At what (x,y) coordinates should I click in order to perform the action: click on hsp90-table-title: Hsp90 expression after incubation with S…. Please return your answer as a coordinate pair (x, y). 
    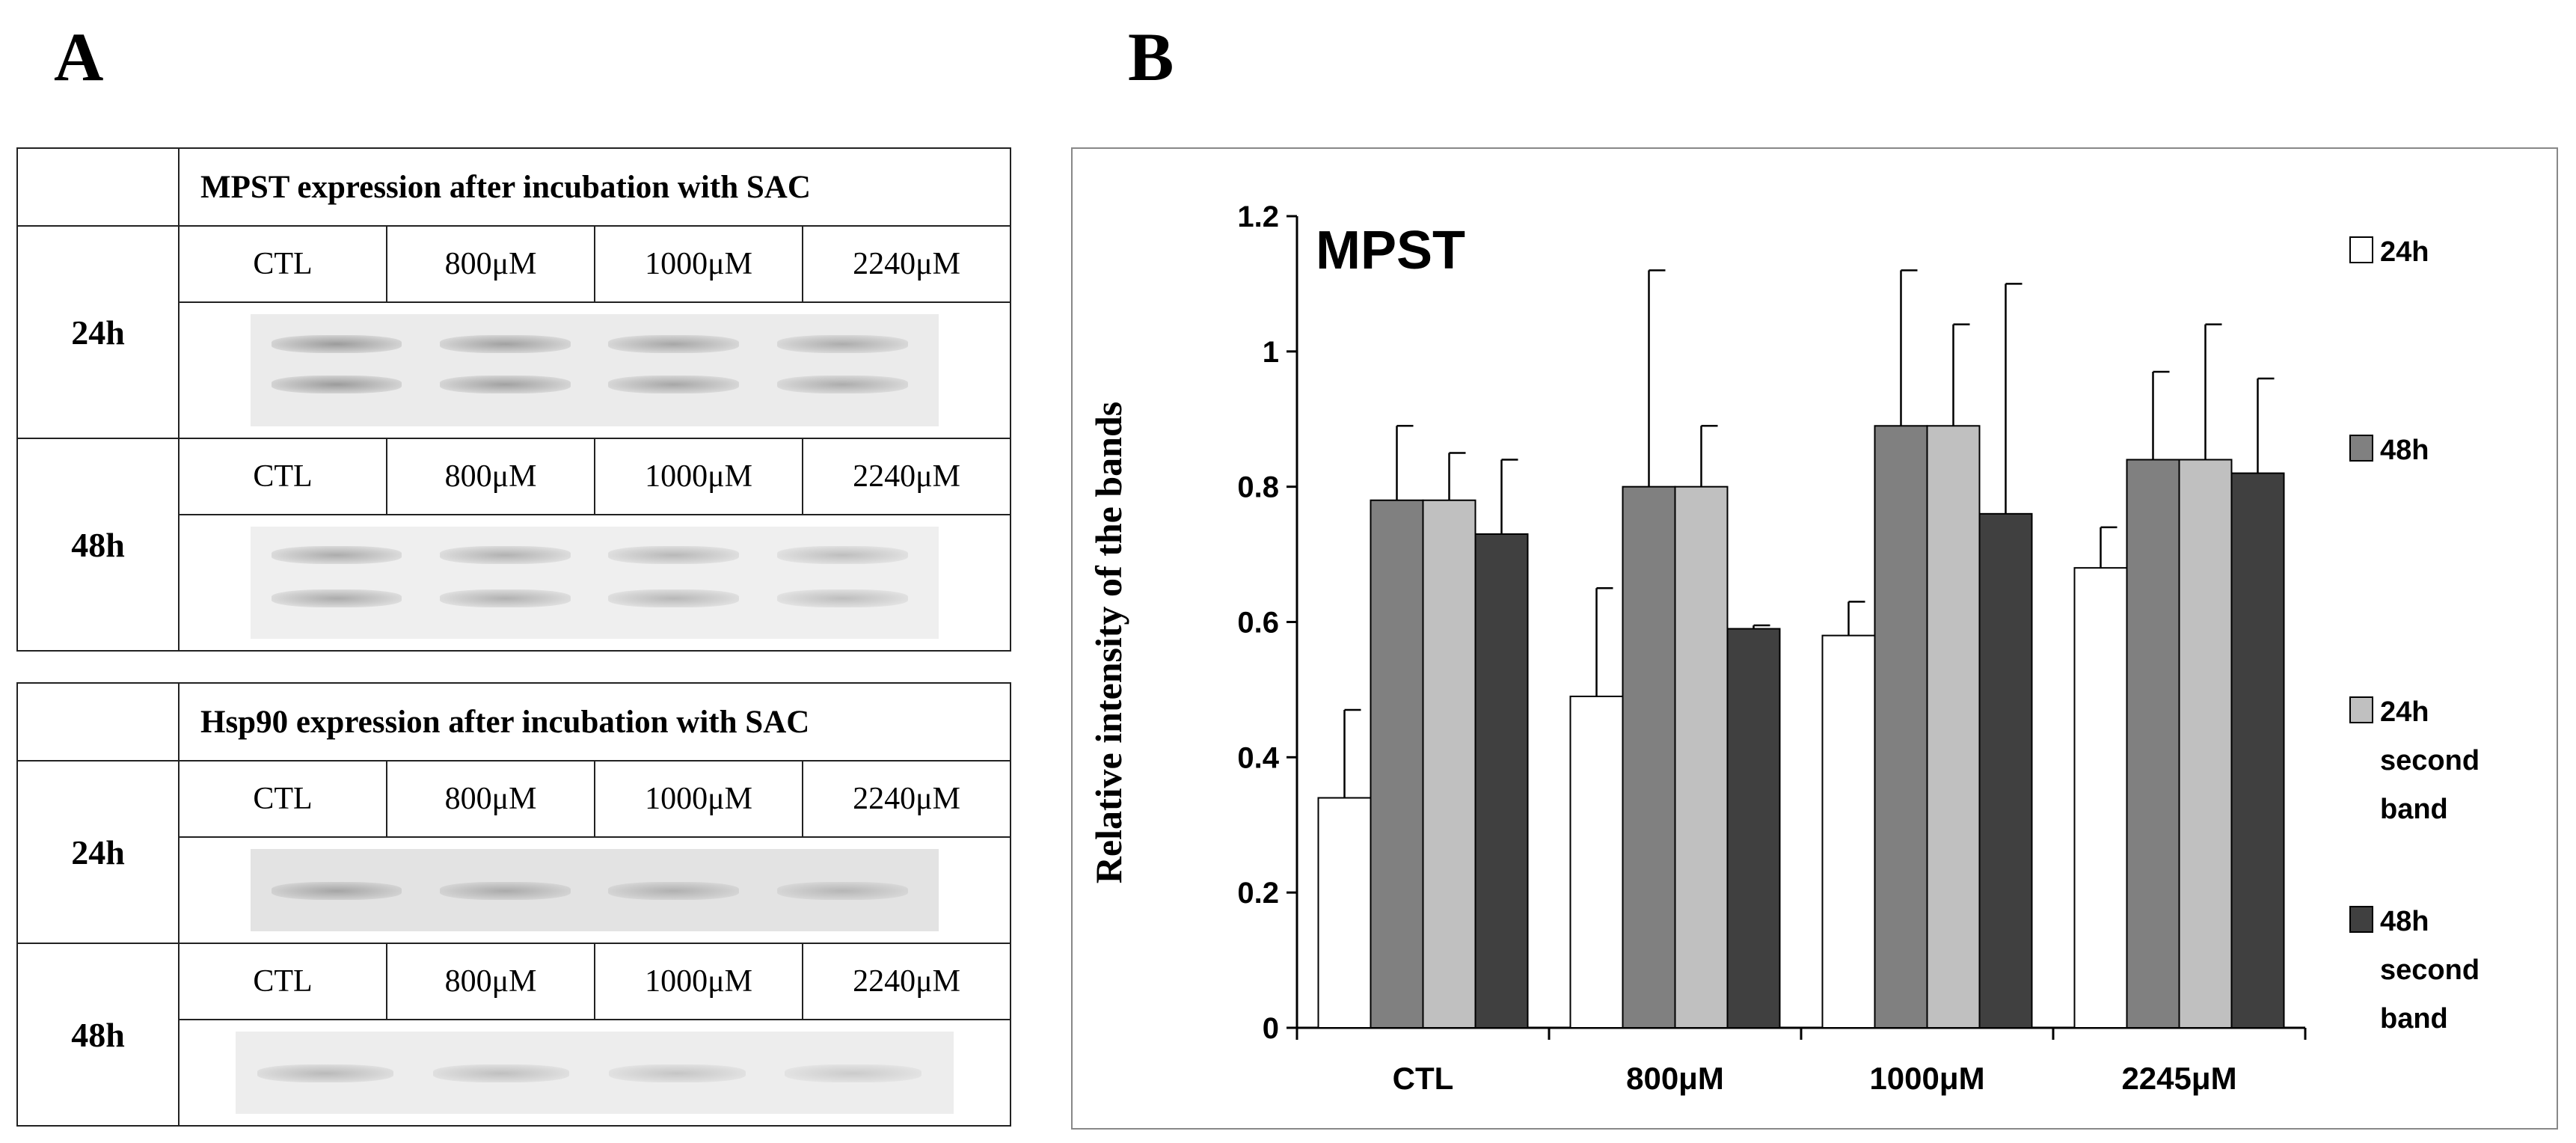
    Looking at the image, I should click on (594, 722).